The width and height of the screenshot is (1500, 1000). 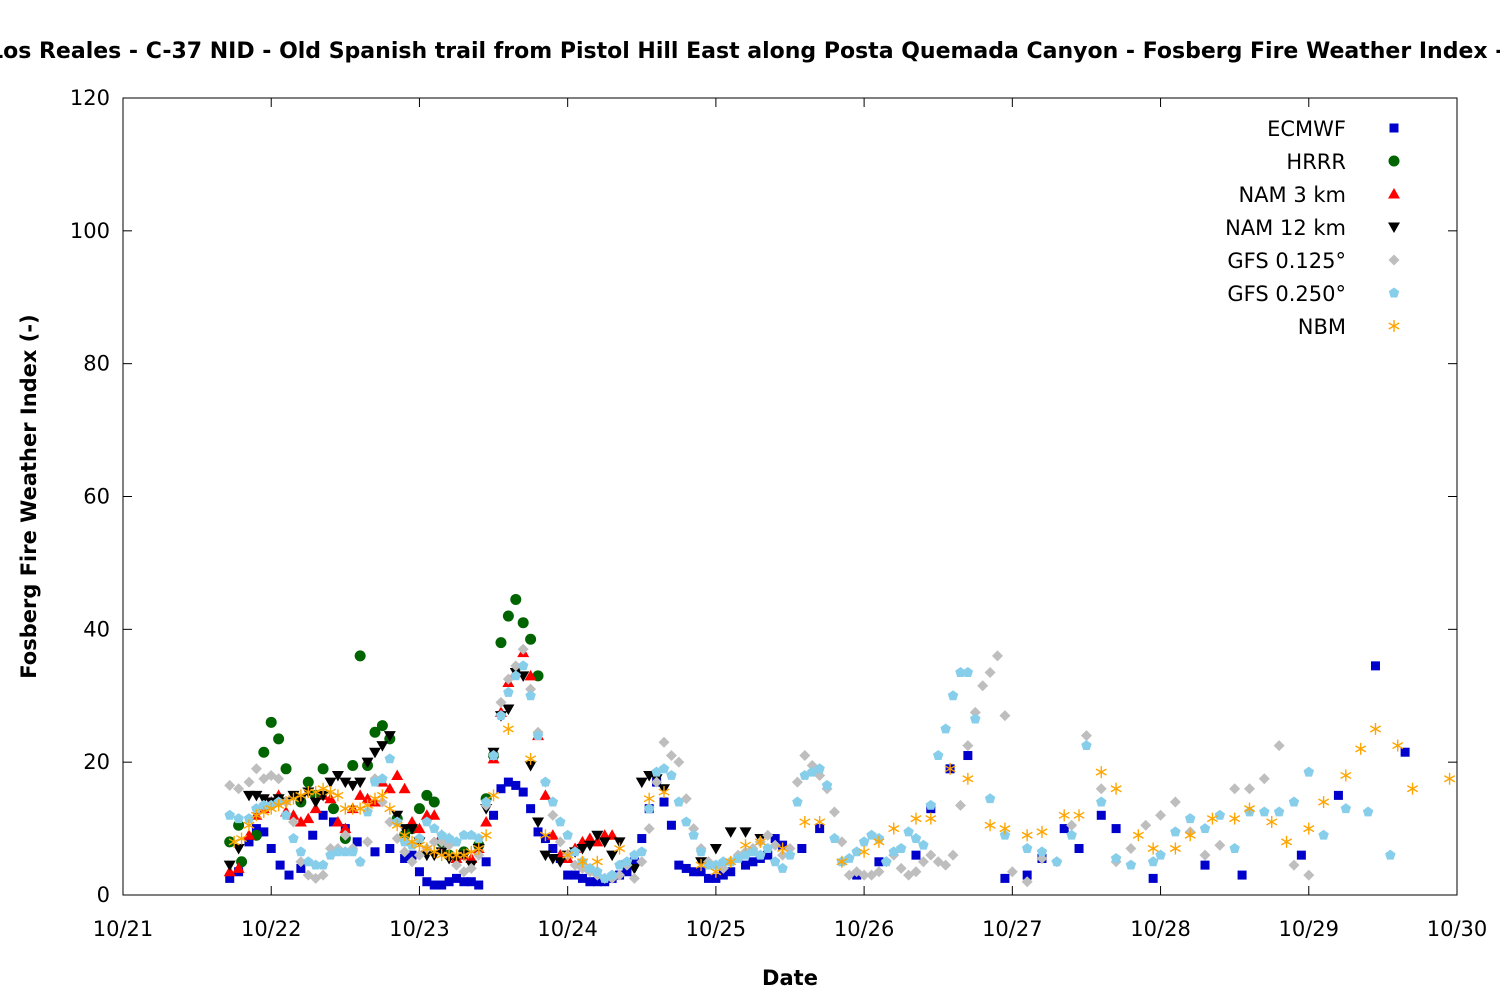 What do you see at coordinates (716, 929) in the screenshot?
I see `x-tick-label: 10/25` at bounding box center [716, 929].